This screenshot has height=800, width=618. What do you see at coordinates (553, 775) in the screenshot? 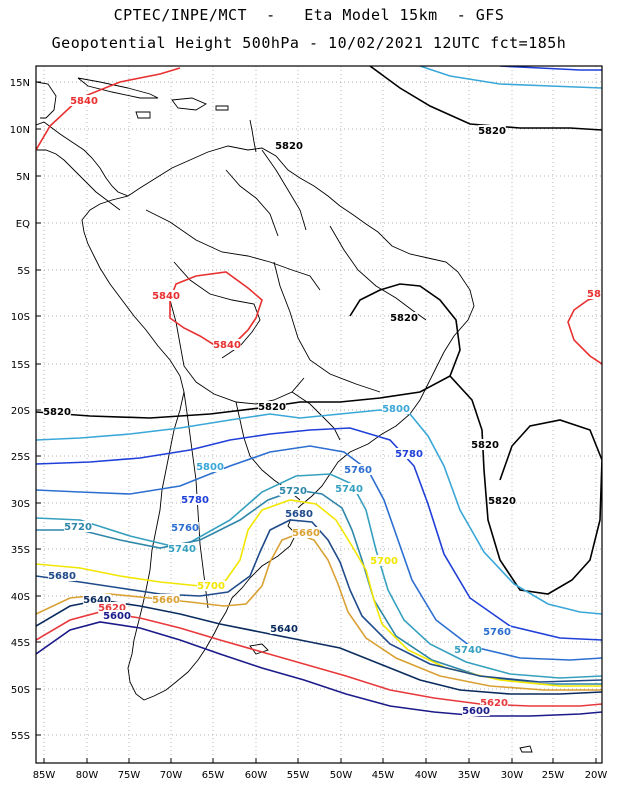
I see `lon-tick-label: 25W` at bounding box center [553, 775].